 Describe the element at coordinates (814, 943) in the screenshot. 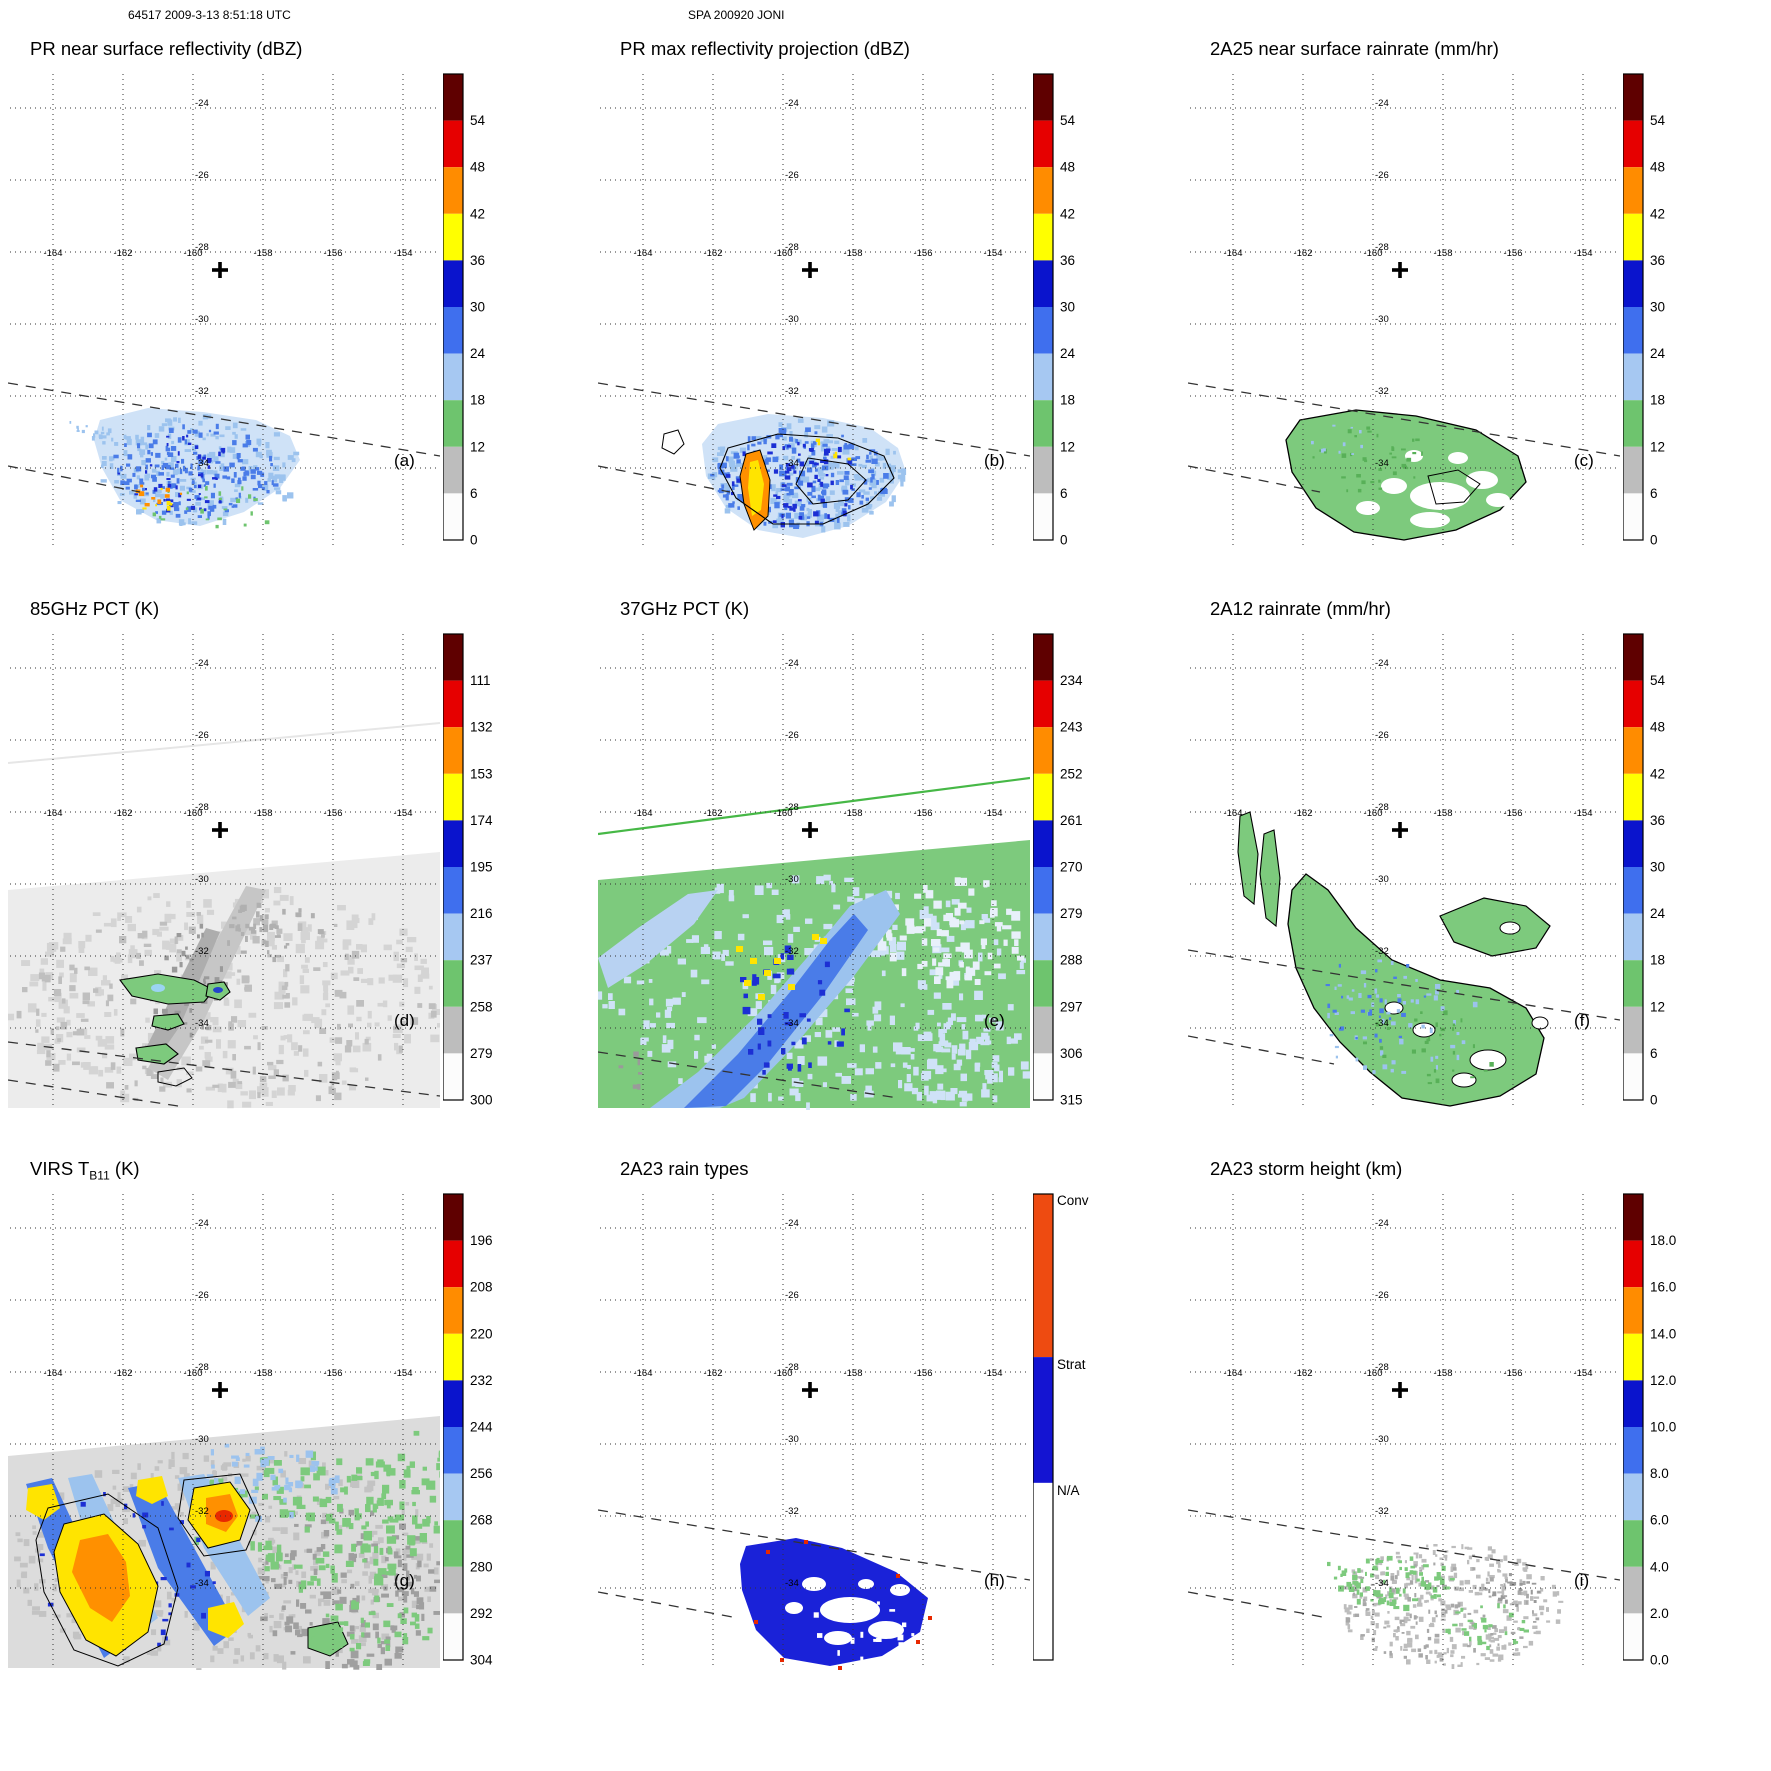

I see `raster-e` at that location.